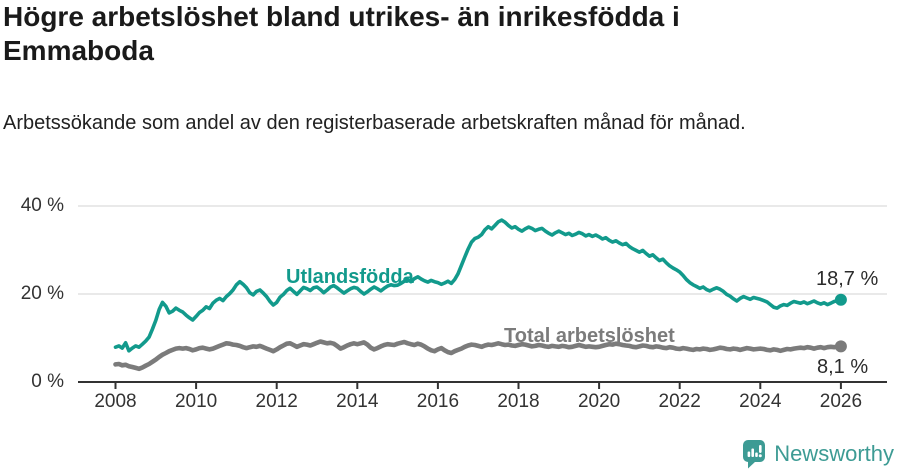 This screenshot has height=474, width=900. Describe the element at coordinates (847, 279) in the screenshot. I see `end-value-label-utlandsfodda: 18,7 %` at that location.